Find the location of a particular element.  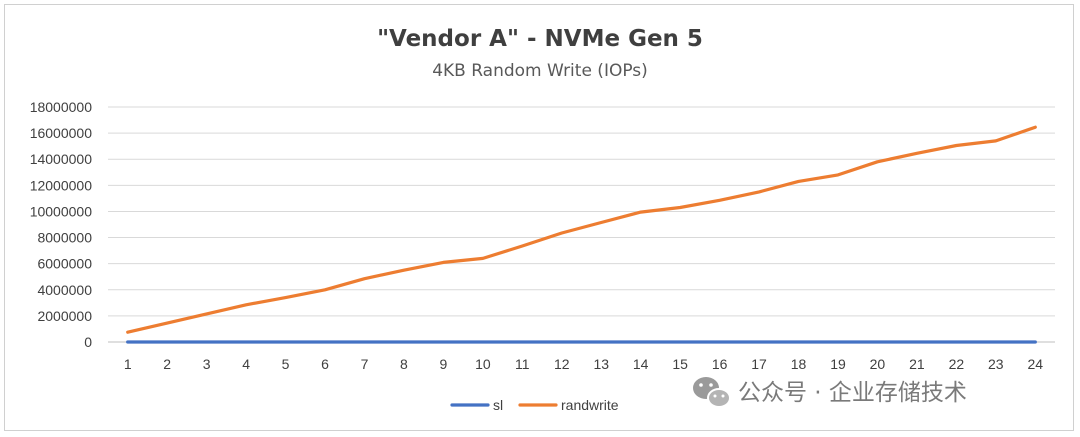

y-tick-label: 6000000 is located at coordinates (64, 264).